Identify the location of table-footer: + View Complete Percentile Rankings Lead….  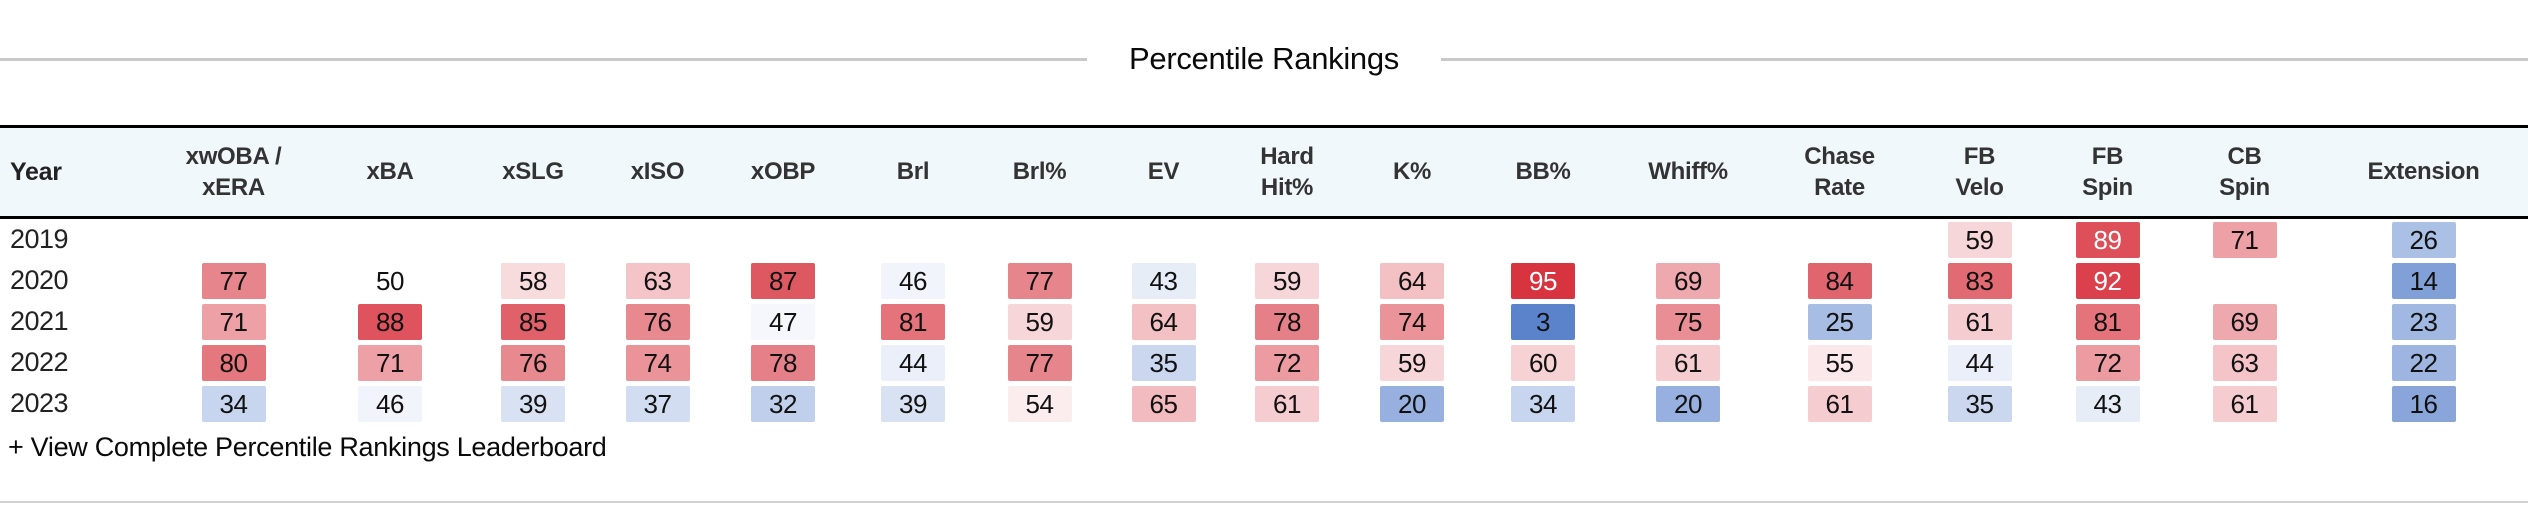
(1264, 447).